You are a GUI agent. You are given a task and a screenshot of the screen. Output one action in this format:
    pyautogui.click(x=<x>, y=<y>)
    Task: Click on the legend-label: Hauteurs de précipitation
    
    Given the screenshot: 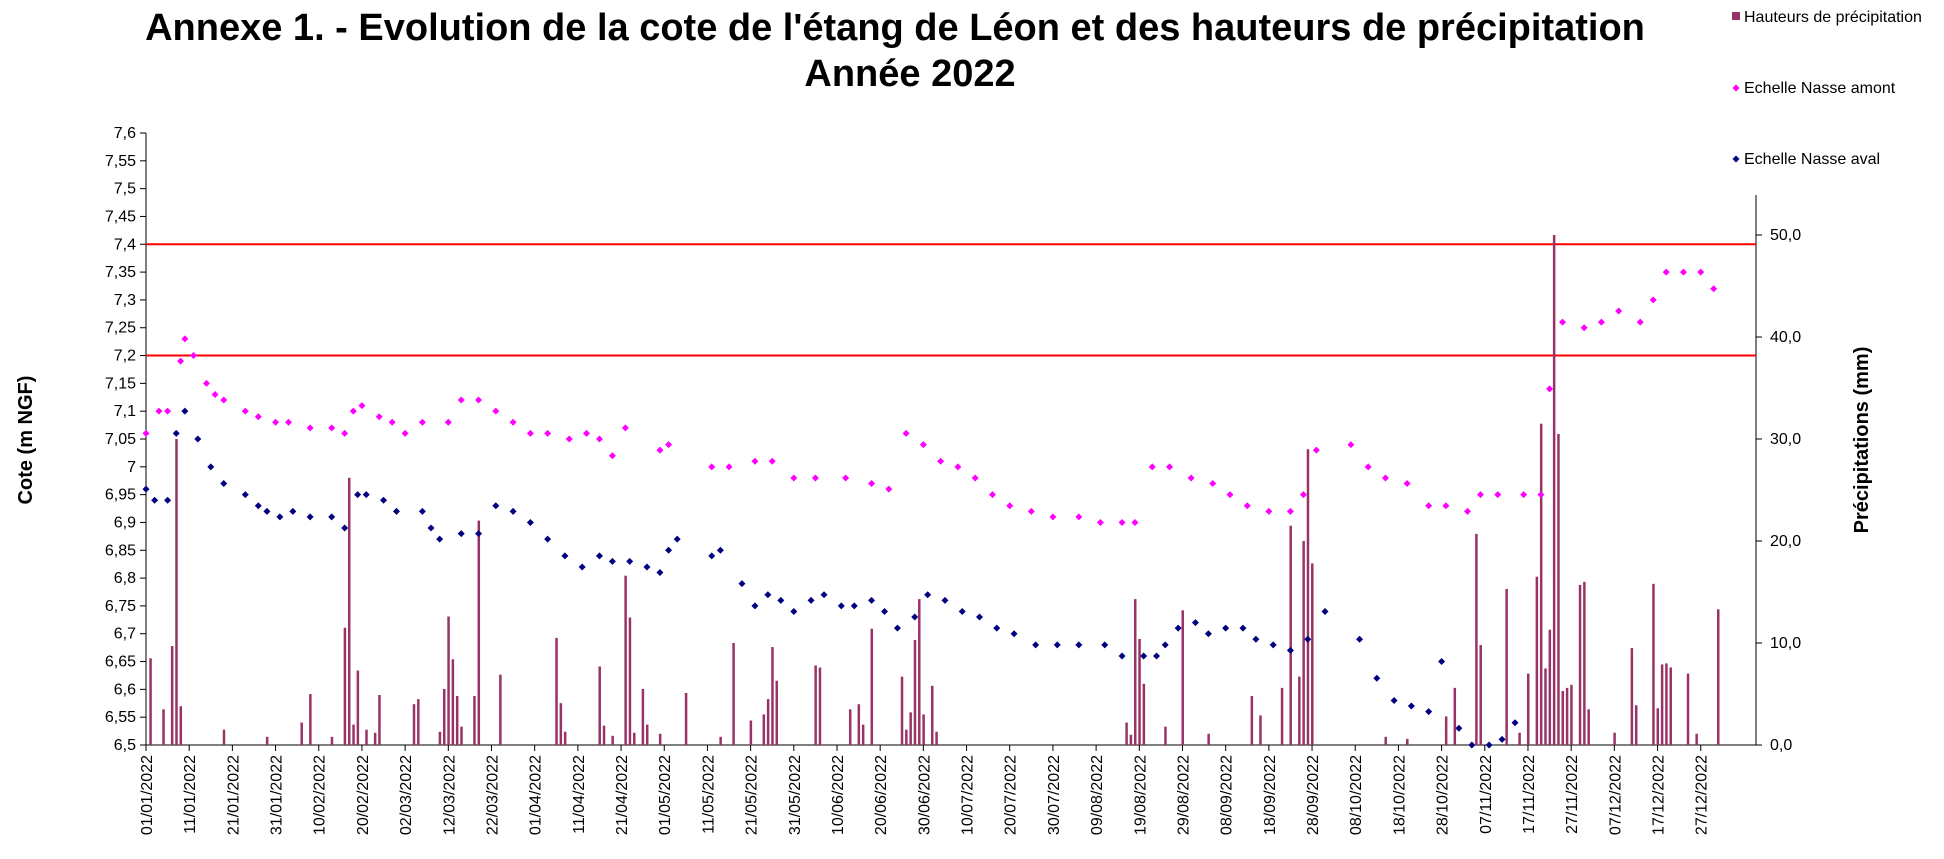 What is the action you would take?
    pyautogui.click(x=1833, y=17)
    